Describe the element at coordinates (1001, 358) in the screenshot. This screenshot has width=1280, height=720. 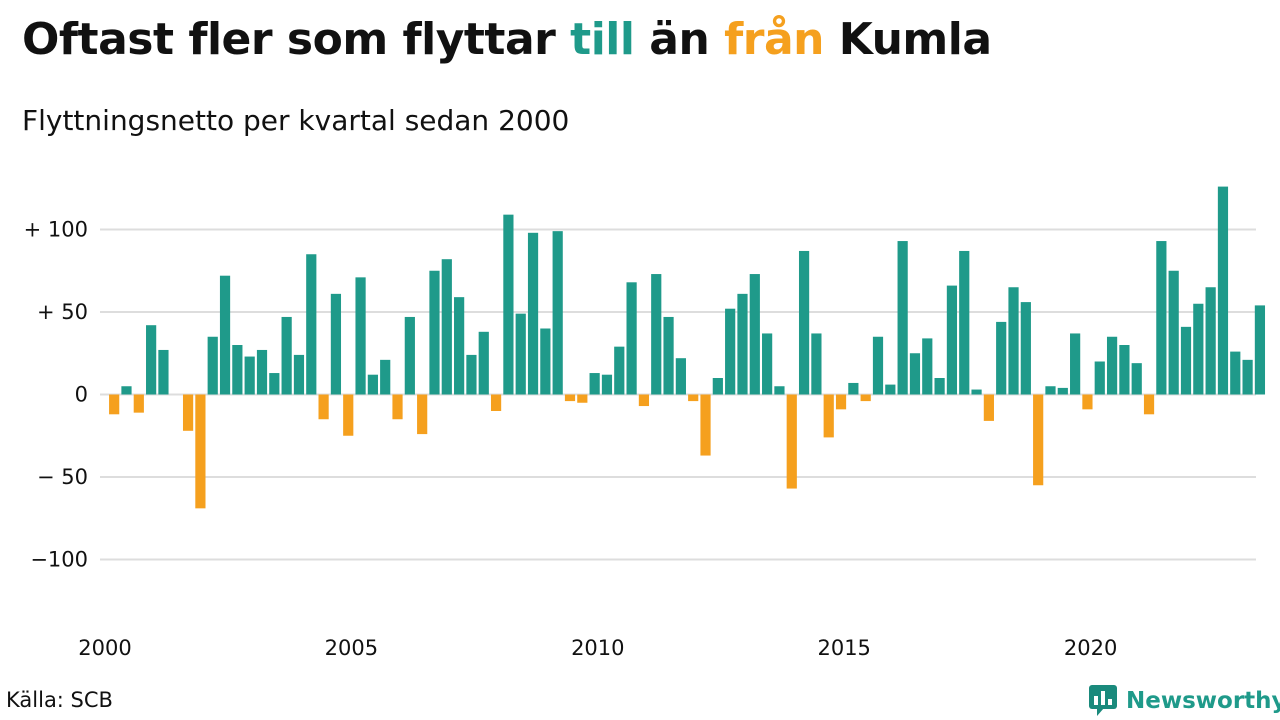
I see `bar-2018K1` at that location.